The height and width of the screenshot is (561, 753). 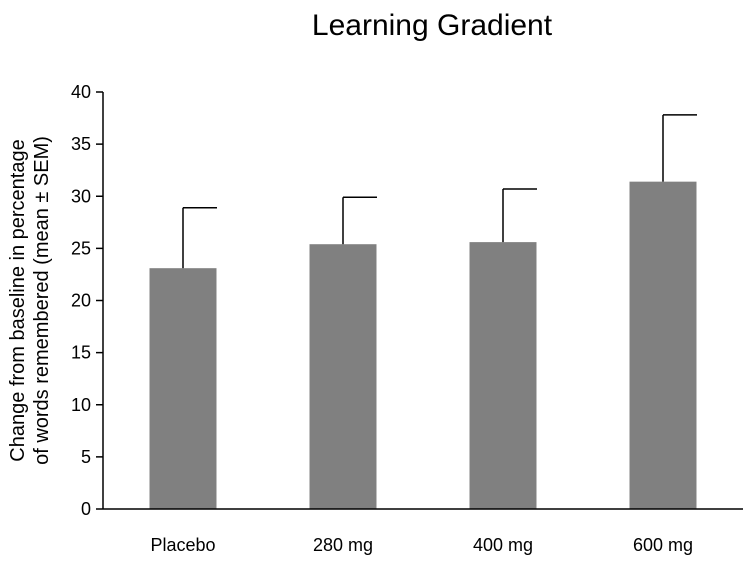 What do you see at coordinates (81, 92) in the screenshot?
I see `y-tick-label-8: 40` at bounding box center [81, 92].